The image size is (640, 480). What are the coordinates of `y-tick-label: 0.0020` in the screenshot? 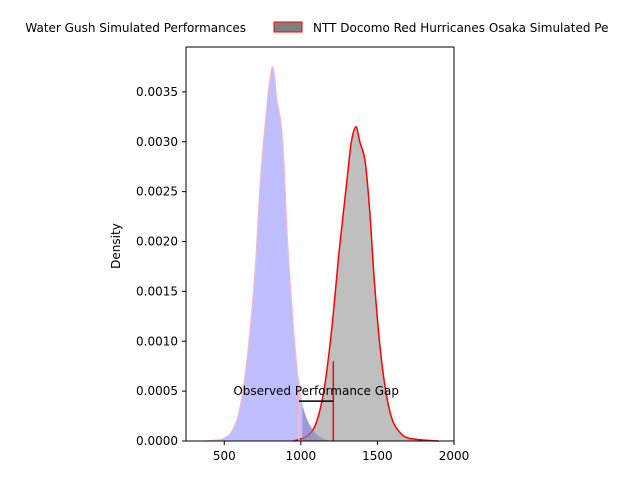 It's located at (157, 242).